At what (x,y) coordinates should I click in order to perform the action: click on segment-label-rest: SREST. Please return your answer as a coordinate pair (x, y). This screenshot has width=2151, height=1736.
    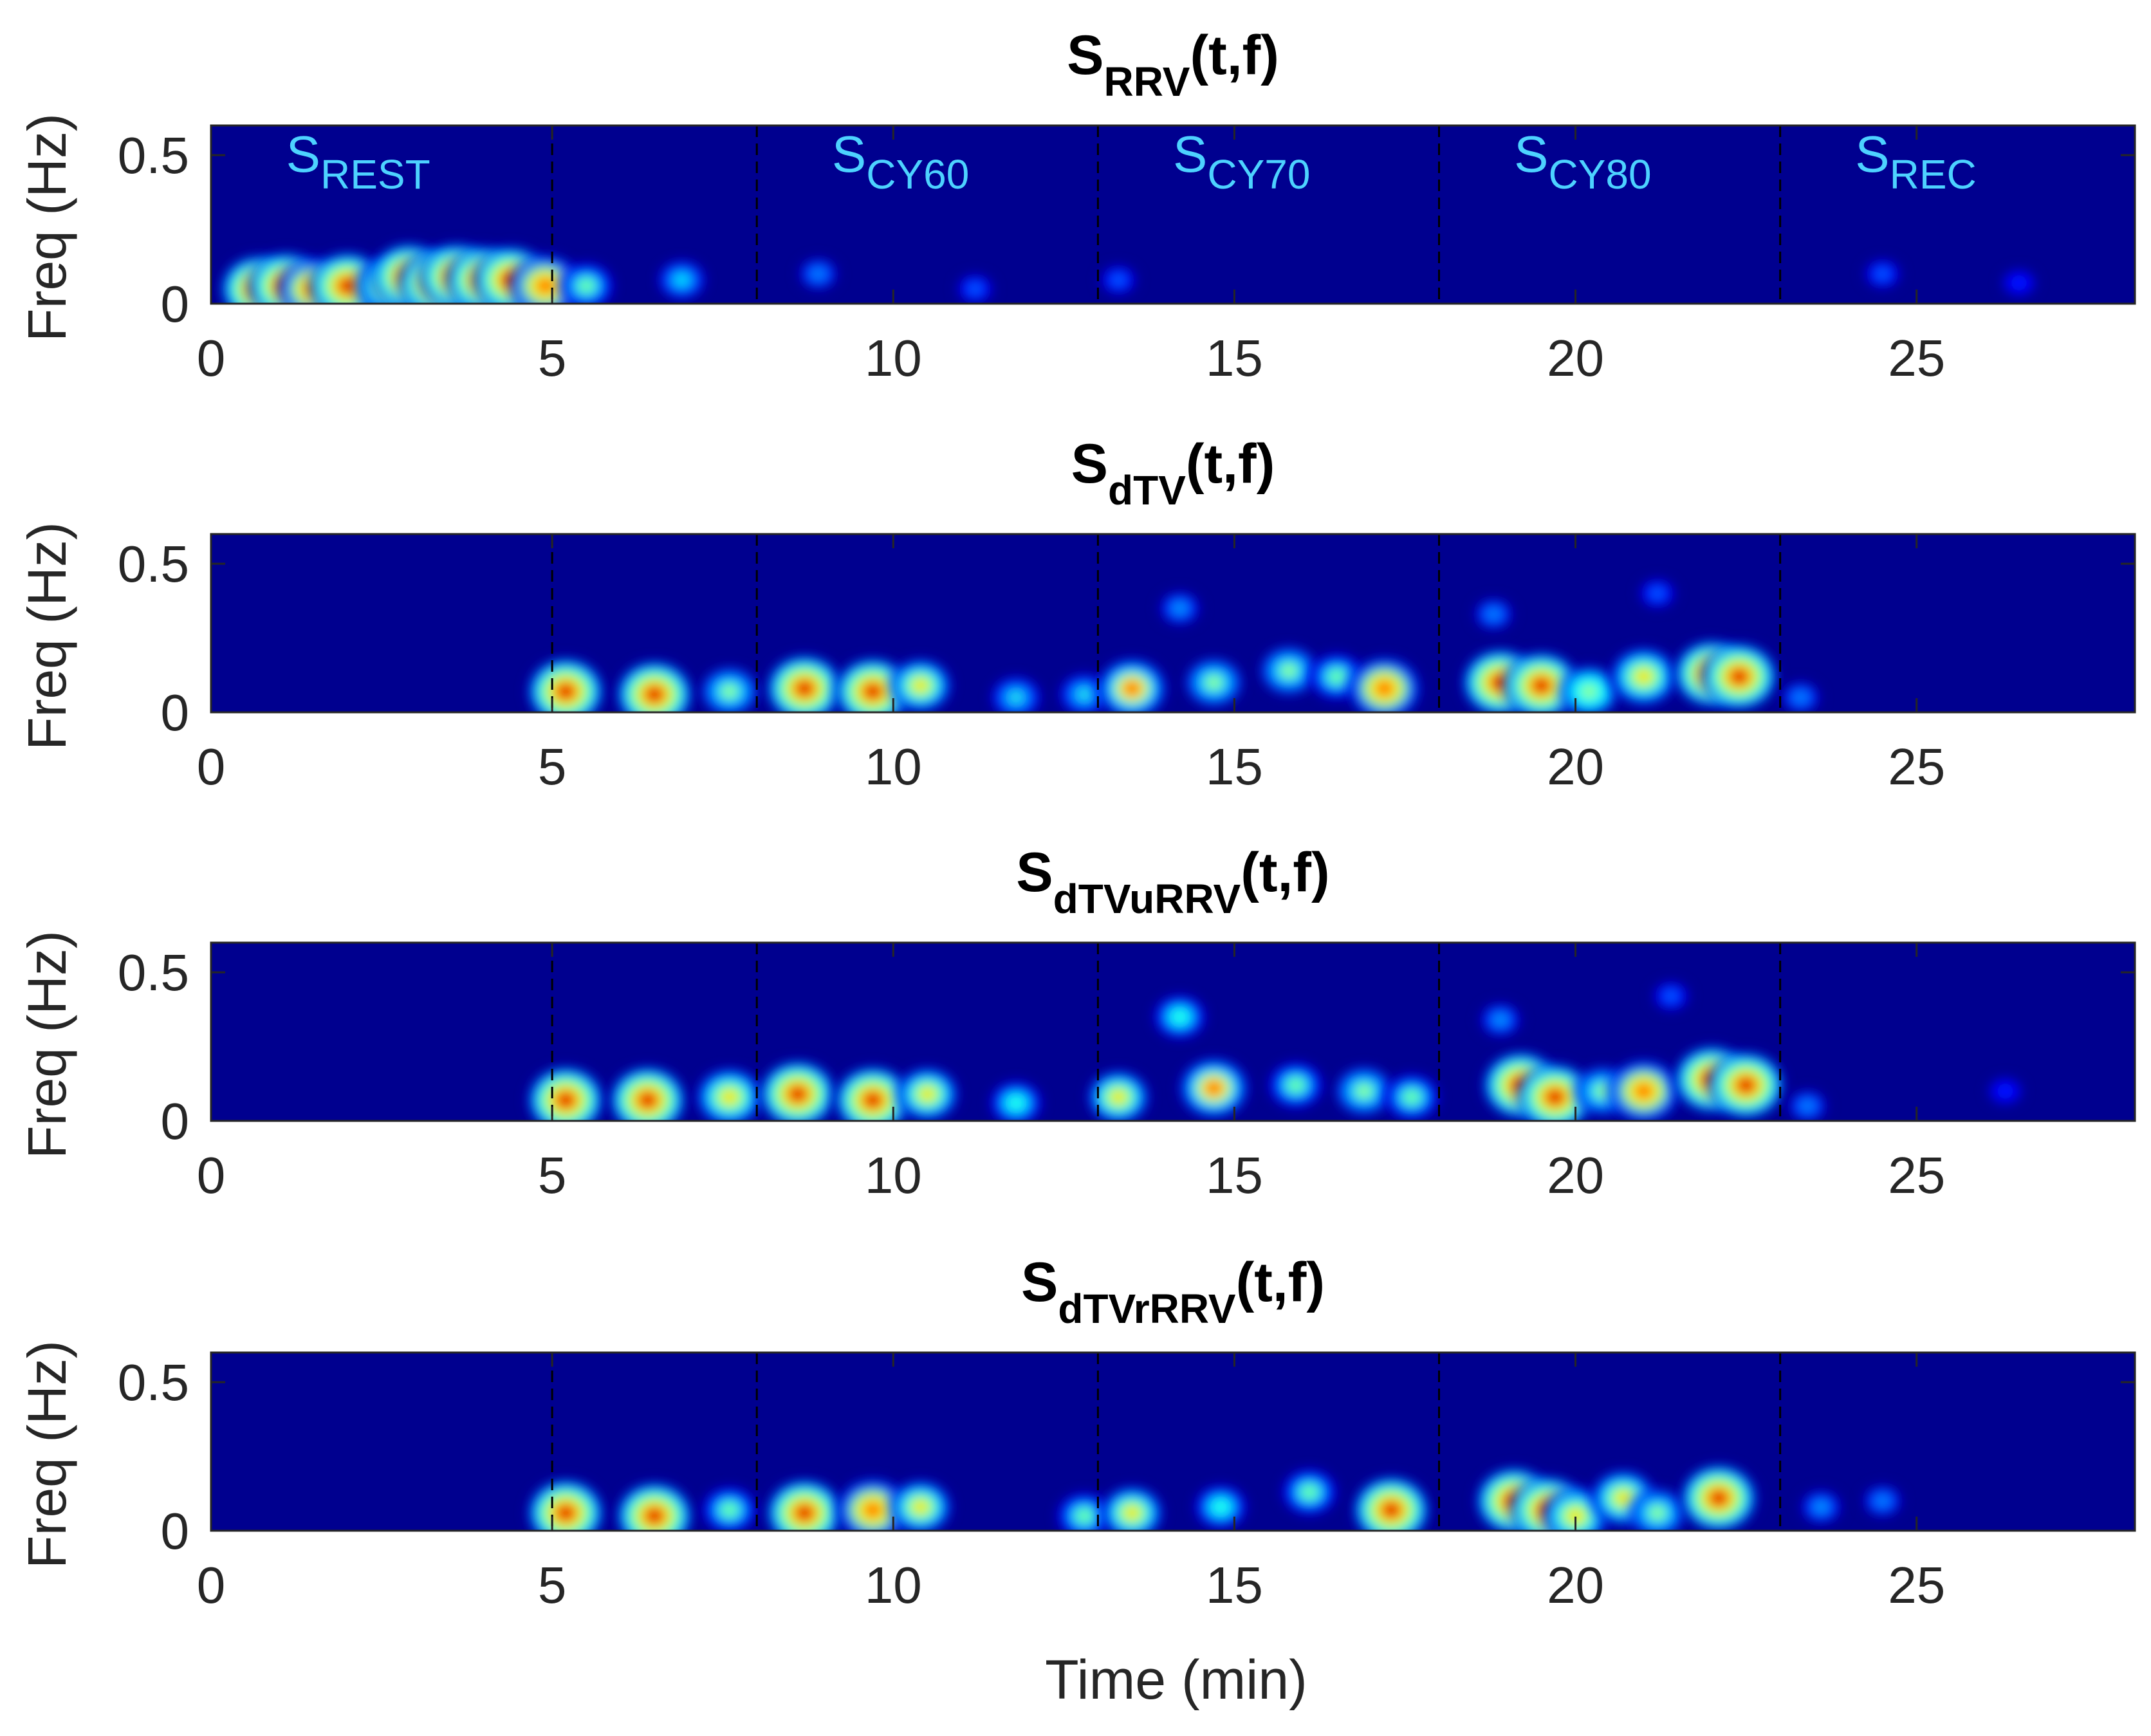
    Looking at the image, I should click on (358, 161).